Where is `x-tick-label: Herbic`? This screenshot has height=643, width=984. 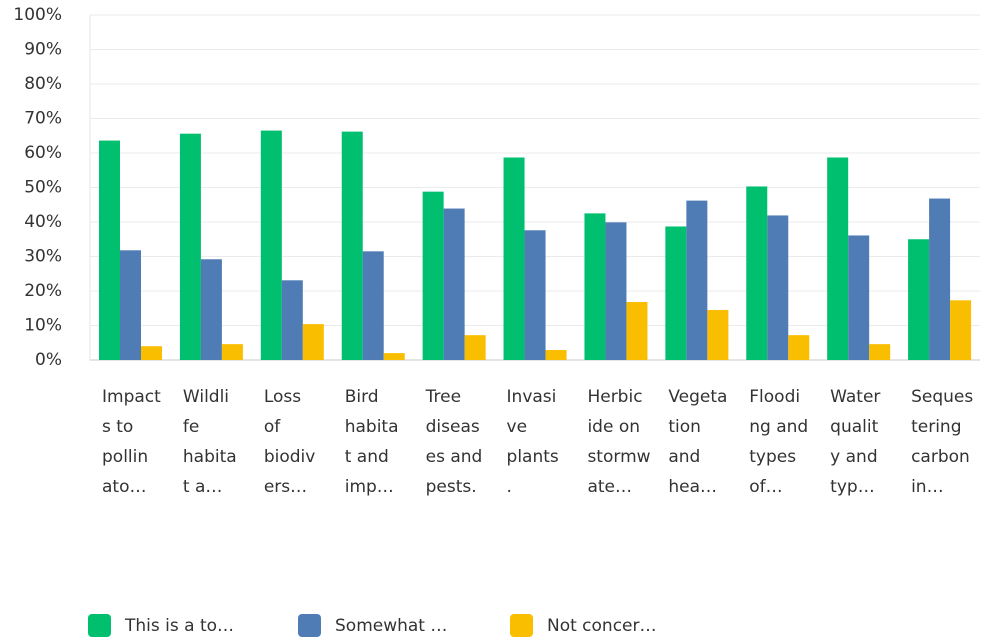
x-tick-label: Herbic is located at coordinates (614, 397).